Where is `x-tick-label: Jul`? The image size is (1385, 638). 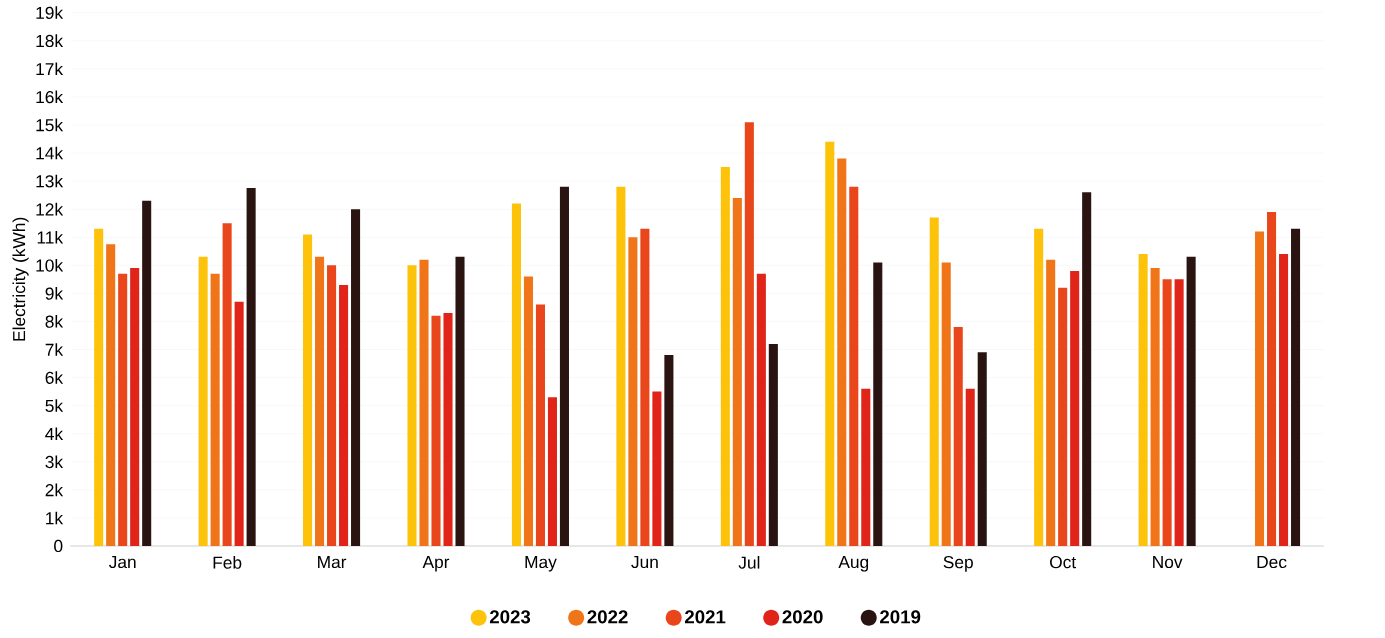
x-tick-label: Jul is located at coordinates (749, 562).